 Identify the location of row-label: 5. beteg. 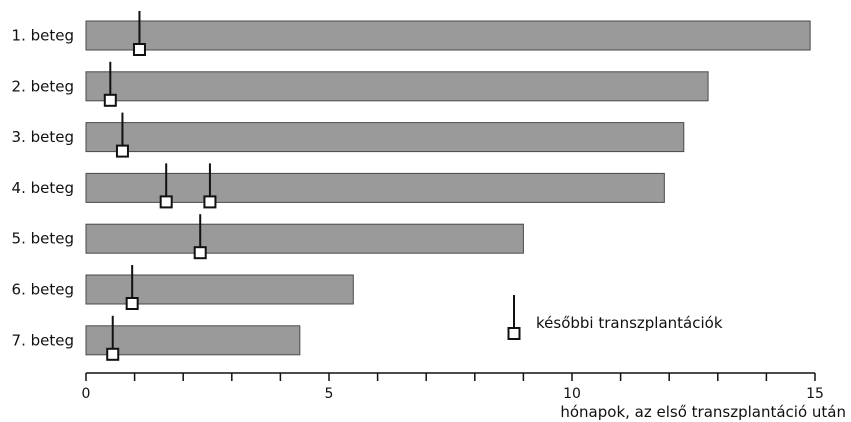
(43, 239).